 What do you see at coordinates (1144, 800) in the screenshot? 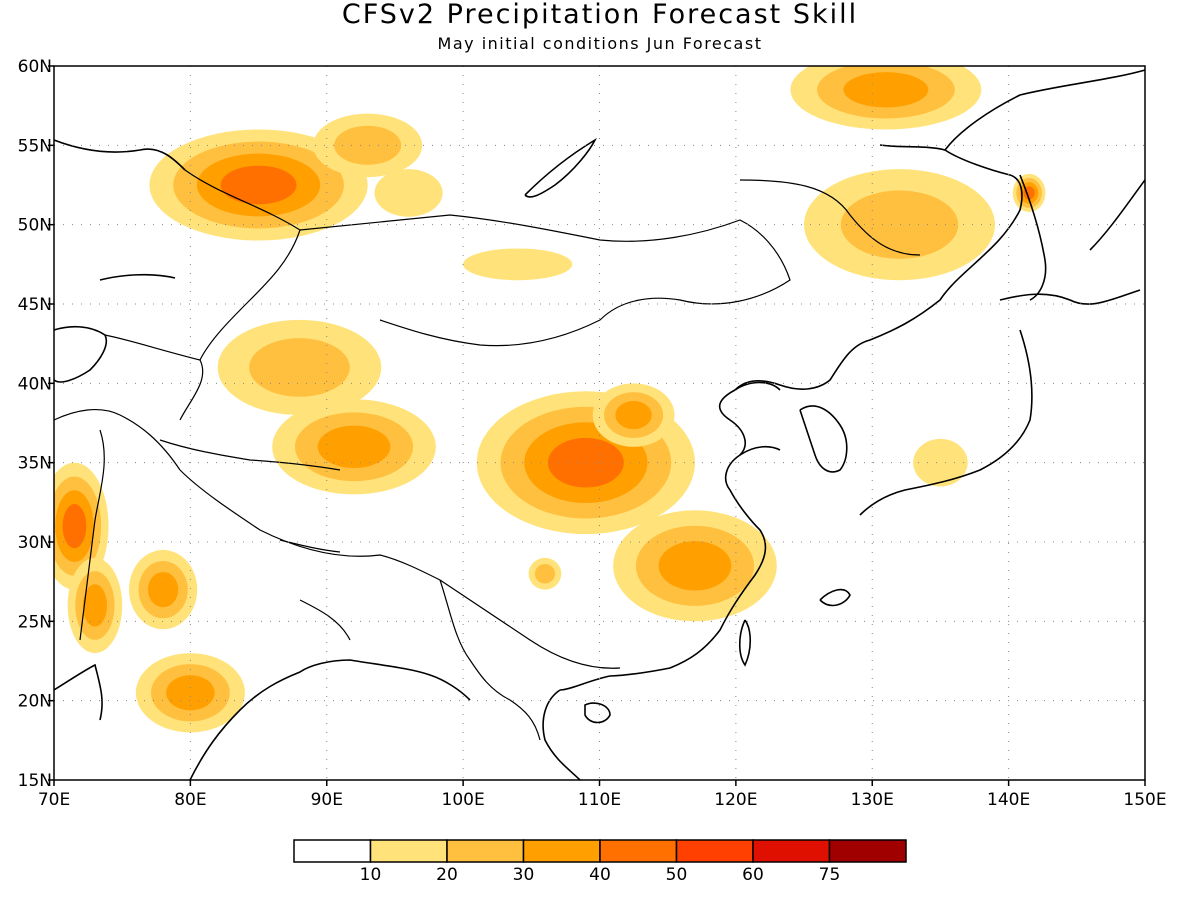
I see `lon-tick-label: 150E` at bounding box center [1144, 800].